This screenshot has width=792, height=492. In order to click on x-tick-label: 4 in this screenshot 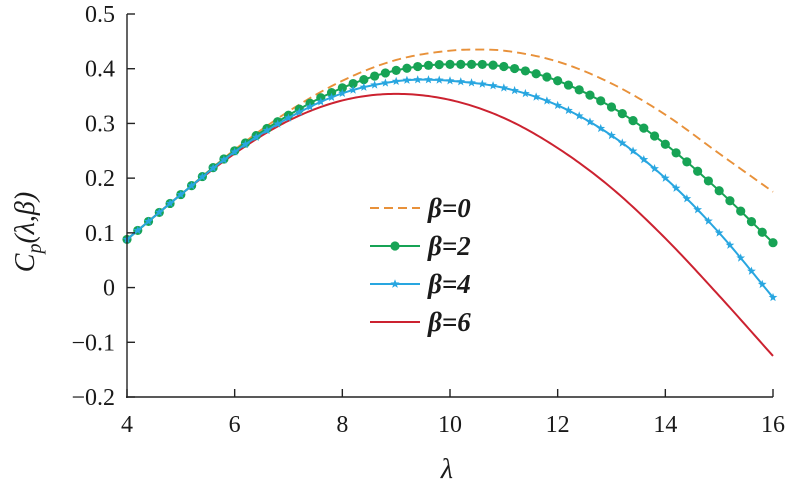, I will do `click(127, 425)`.